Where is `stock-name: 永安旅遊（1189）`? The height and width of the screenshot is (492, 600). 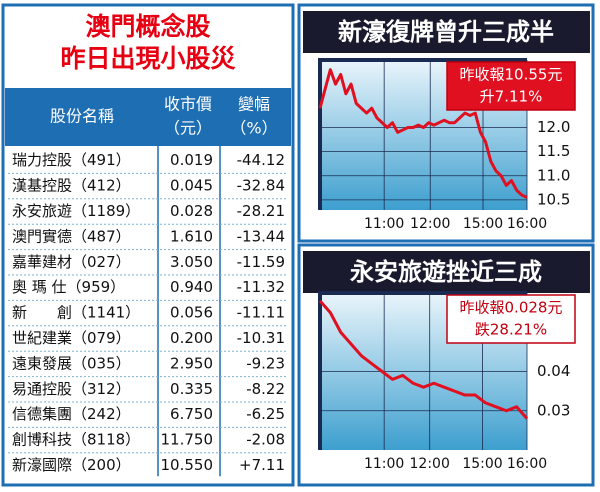
stock-name: 永安旅遊（1189） is located at coordinates (76, 211).